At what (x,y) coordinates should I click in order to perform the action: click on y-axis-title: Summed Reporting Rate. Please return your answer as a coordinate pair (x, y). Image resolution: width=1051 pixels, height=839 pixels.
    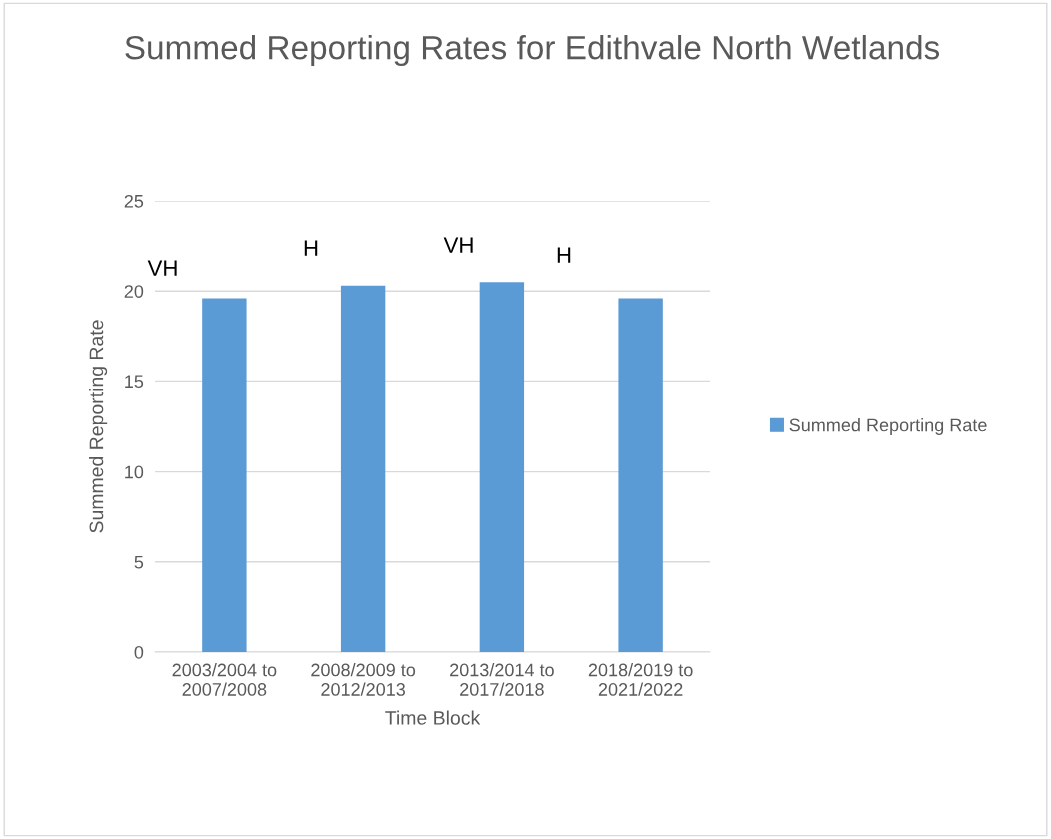
    Looking at the image, I should click on (98, 426).